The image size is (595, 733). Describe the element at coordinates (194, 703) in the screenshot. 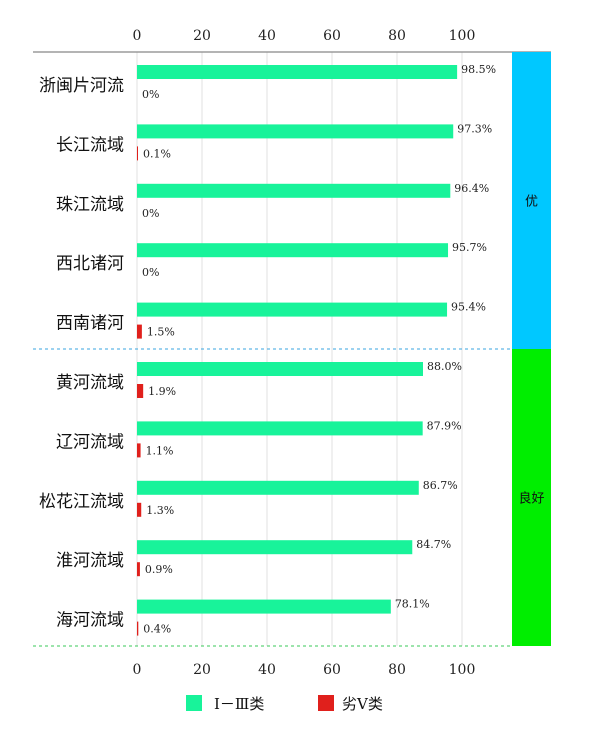

I see `legend-swatch-good` at that location.